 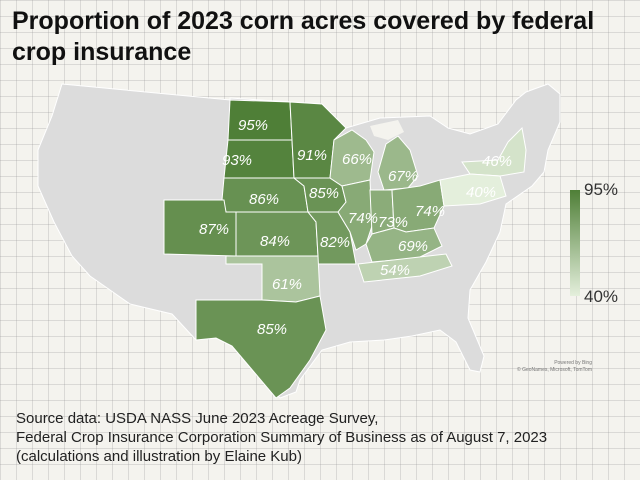 What do you see at coordinates (398, 163) in the screenshot?
I see `state-michigan` at bounding box center [398, 163].